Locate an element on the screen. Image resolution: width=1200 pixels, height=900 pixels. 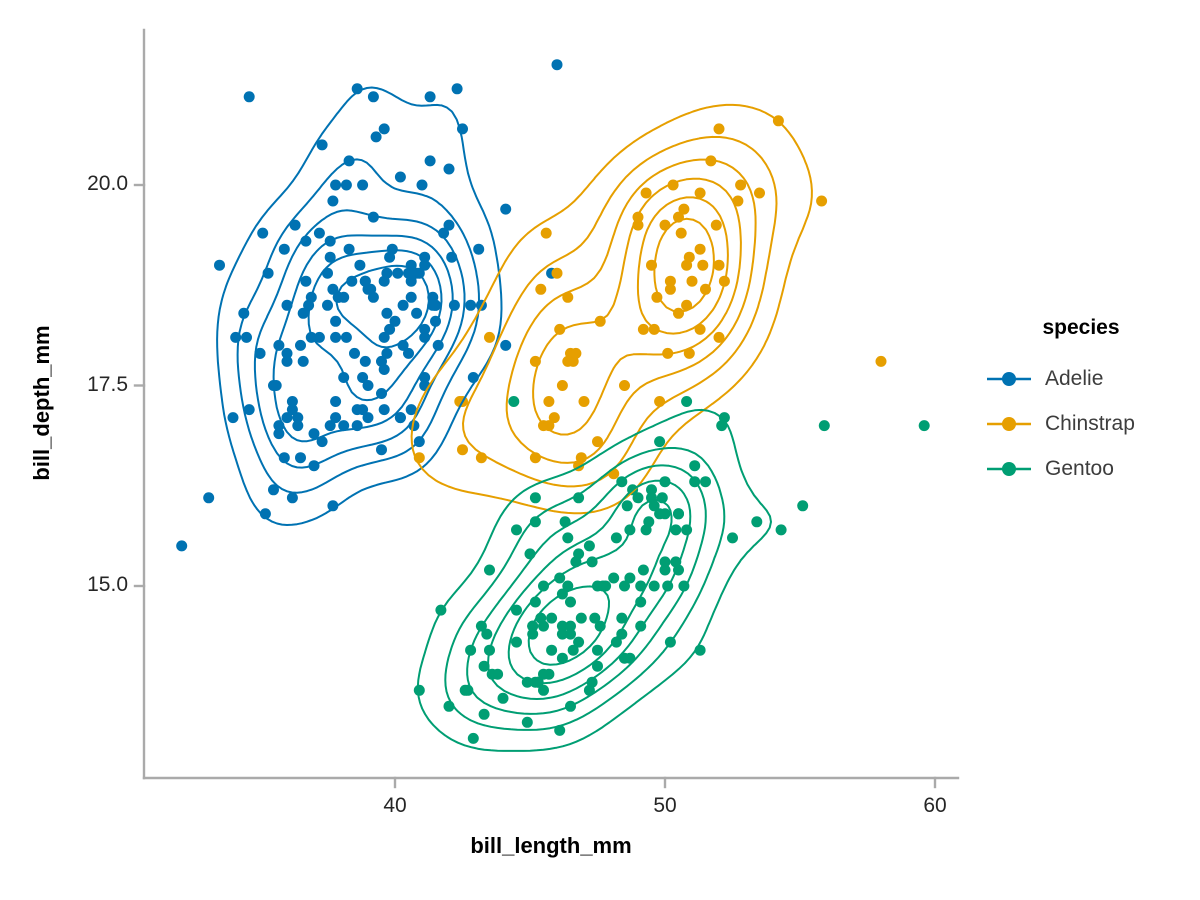
legend: species Adelie Chinstrap Gentoo is located at coordinates (1081, 407).